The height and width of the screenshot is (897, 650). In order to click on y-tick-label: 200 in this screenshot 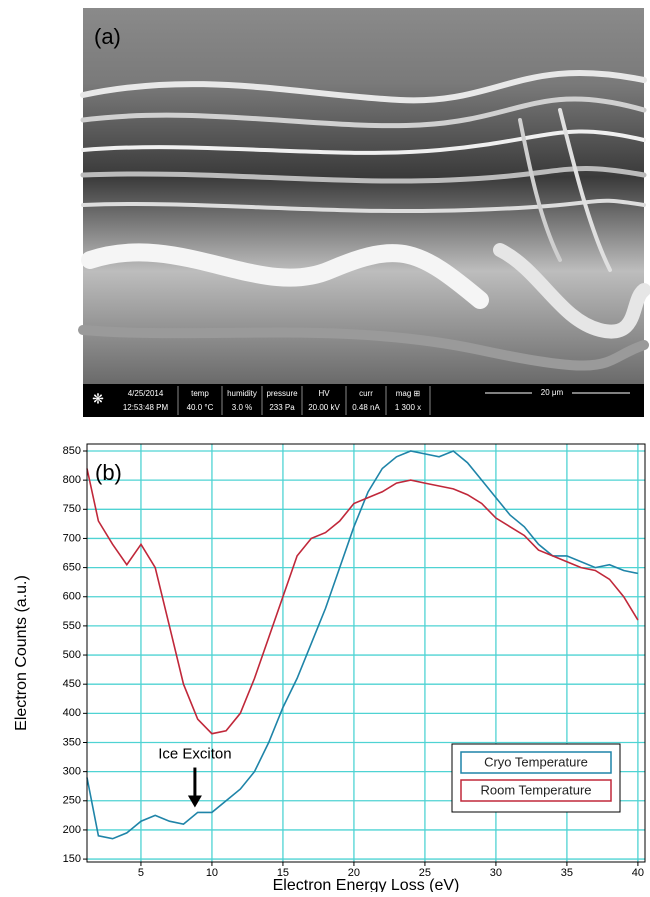, I will do `click(72, 830)`.